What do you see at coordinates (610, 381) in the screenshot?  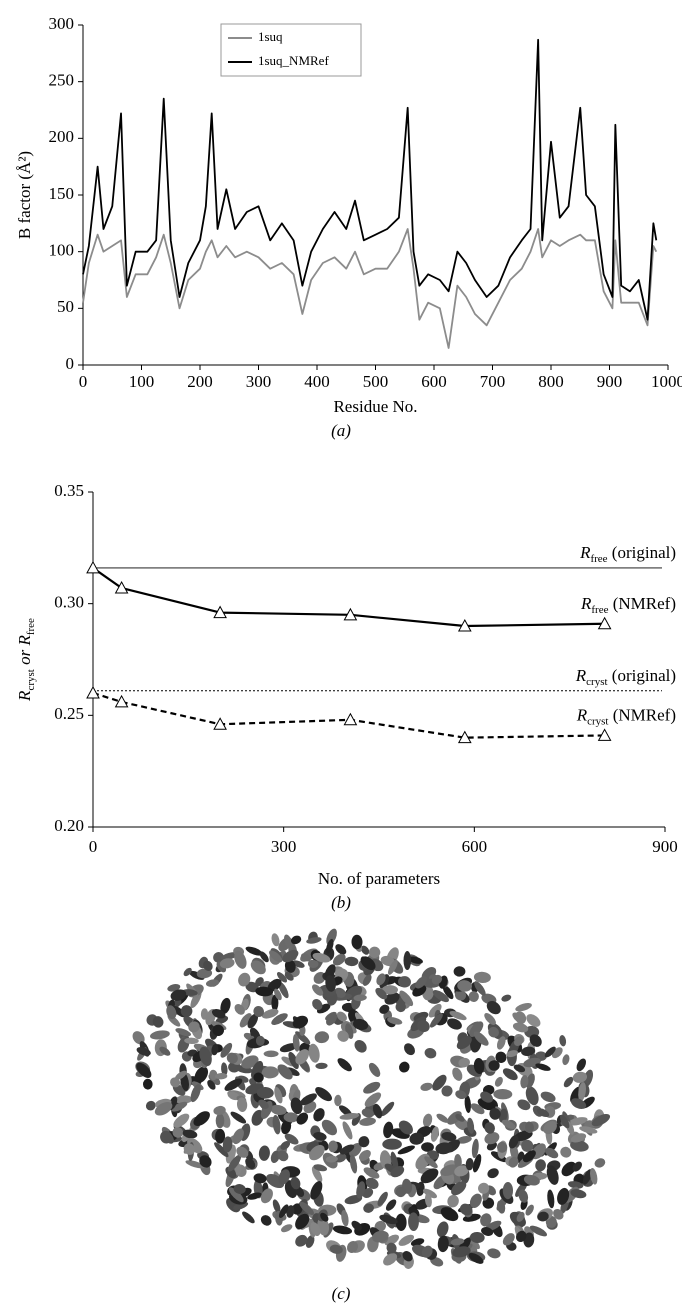 I see `x-tick-label: 900` at bounding box center [610, 381].